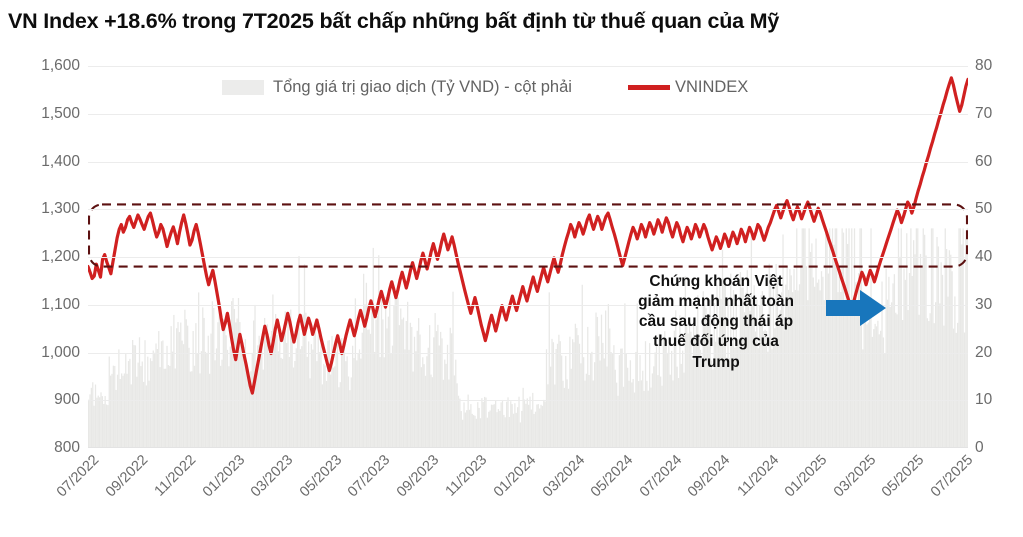 This screenshot has width=1023, height=537. Describe the element at coordinates (60, 209) in the screenshot. I see `y-axis-tick-left: 1,300` at that location.